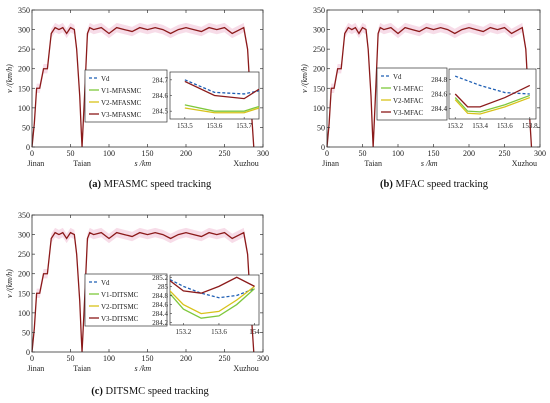  I want to click on caption-text: MFAC speed tracking, so click(441, 184).